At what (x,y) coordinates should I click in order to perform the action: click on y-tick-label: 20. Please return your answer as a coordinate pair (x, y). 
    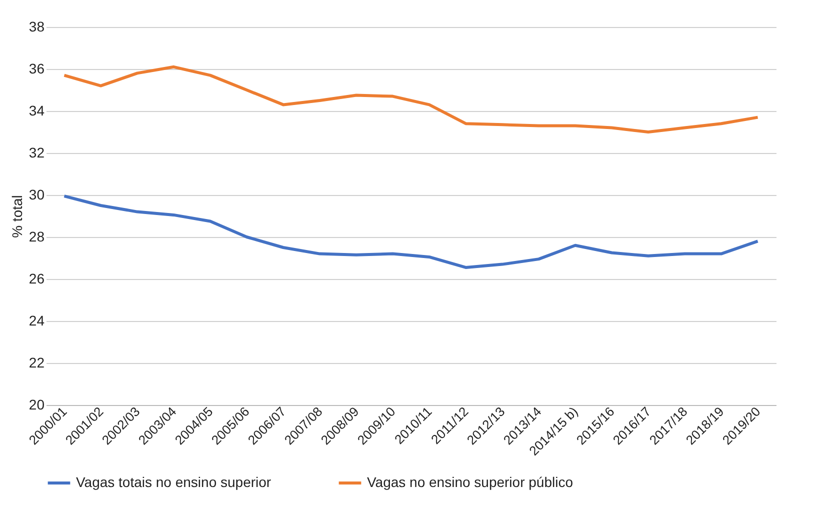
    Looking at the image, I should click on (36, 404).